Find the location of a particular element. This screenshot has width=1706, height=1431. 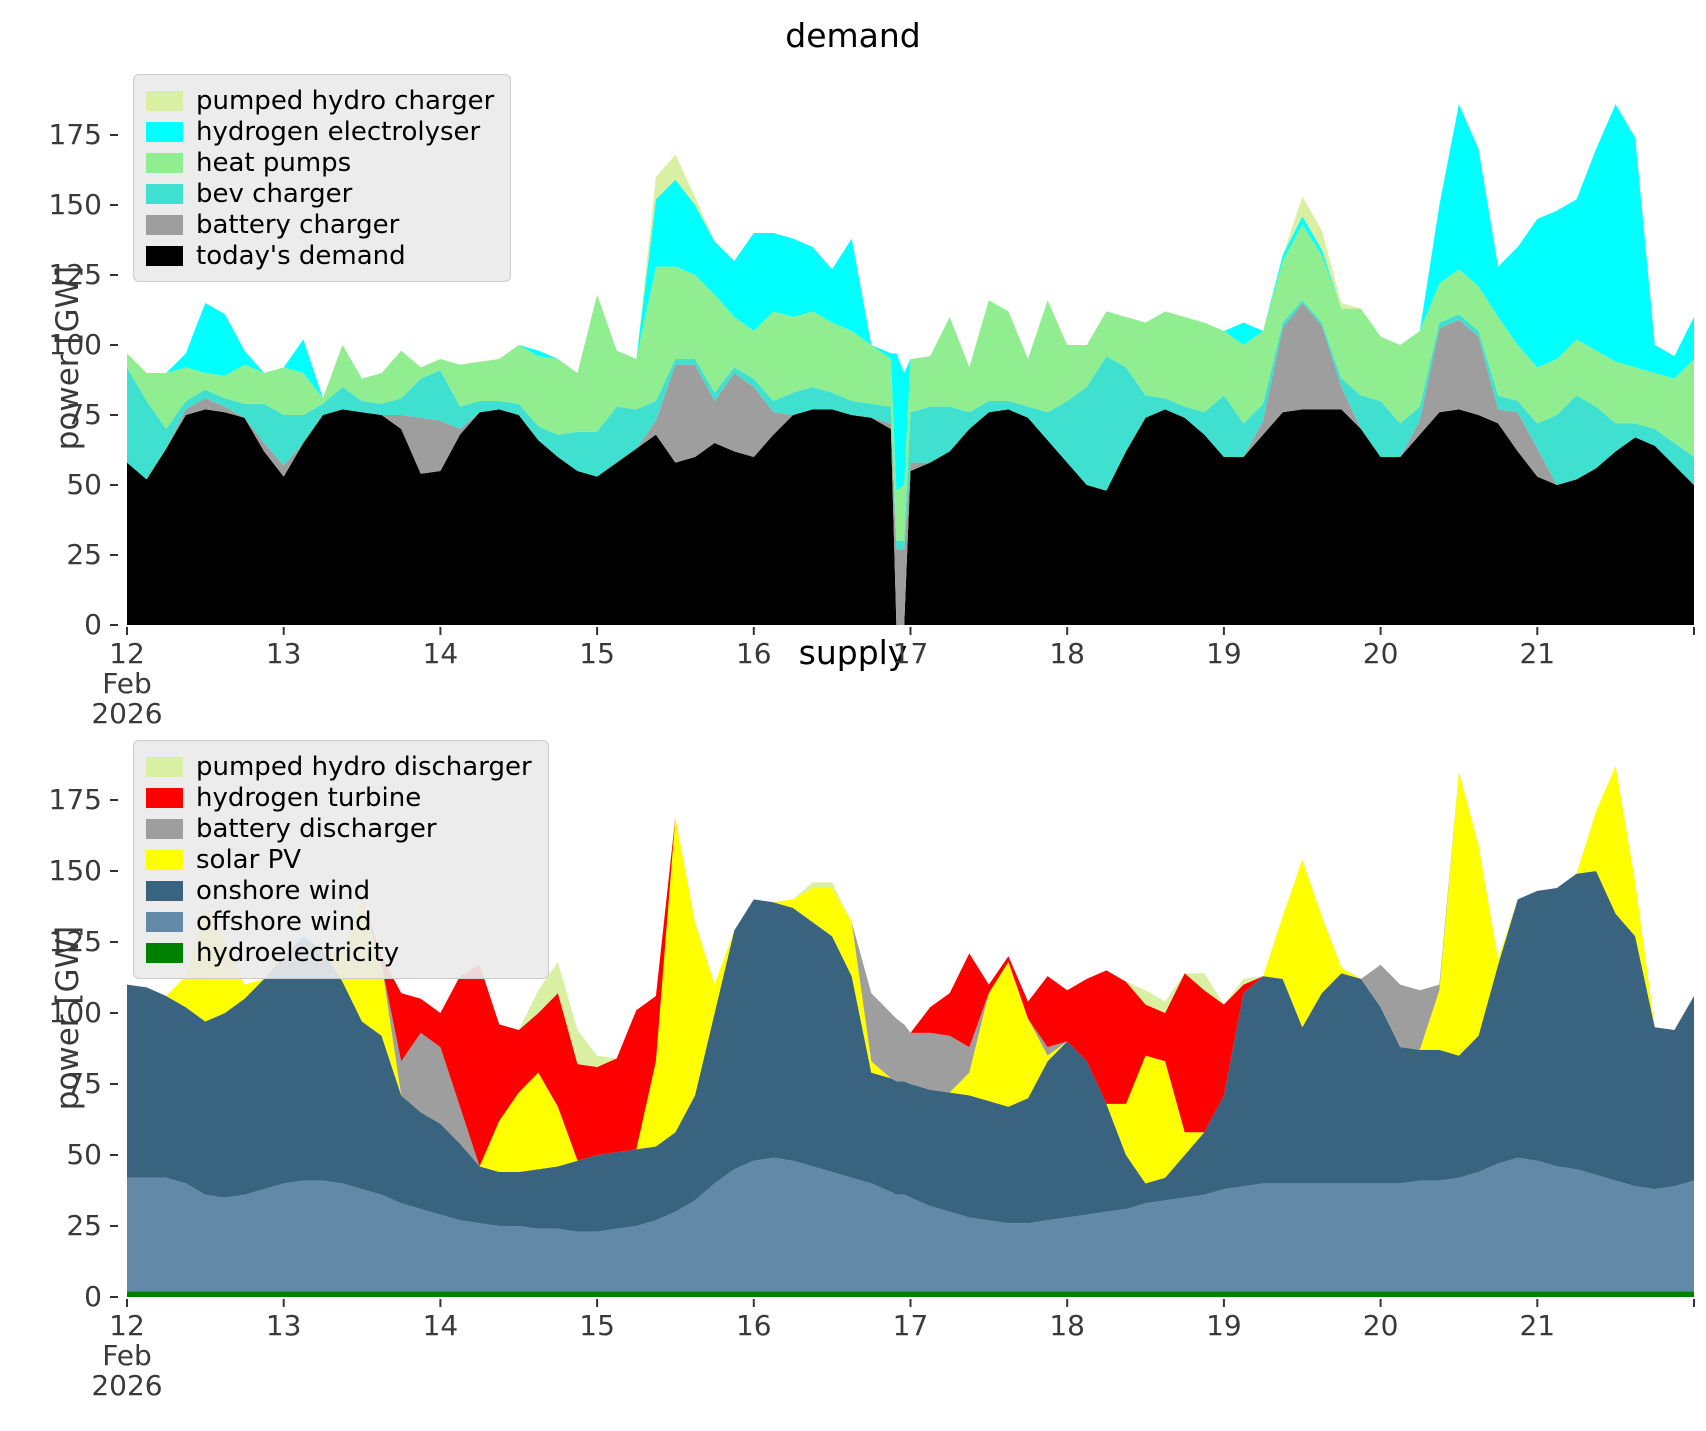

supply-chart-title: supply is located at coordinates (853, 652).